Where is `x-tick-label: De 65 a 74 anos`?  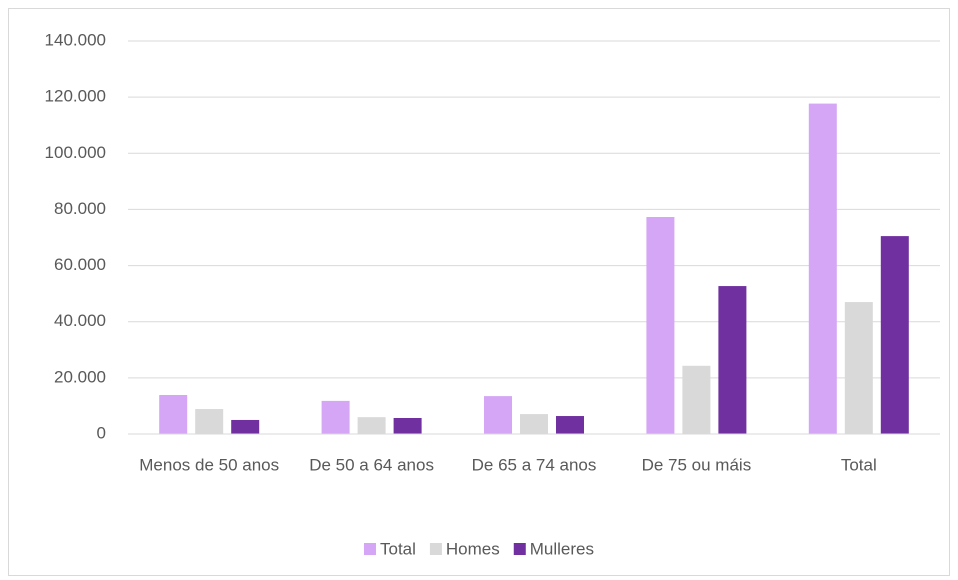
x-tick-label: De 65 a 74 anos is located at coordinates (534, 464).